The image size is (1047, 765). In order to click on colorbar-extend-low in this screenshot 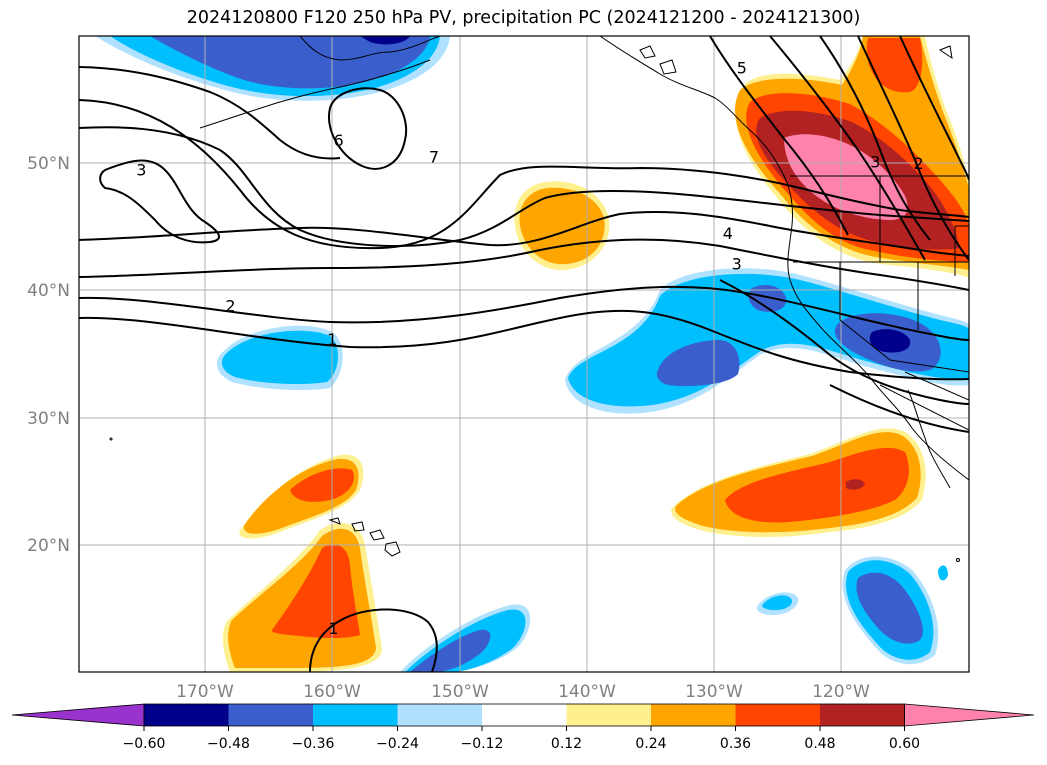, I will do `click(78, 715)`.